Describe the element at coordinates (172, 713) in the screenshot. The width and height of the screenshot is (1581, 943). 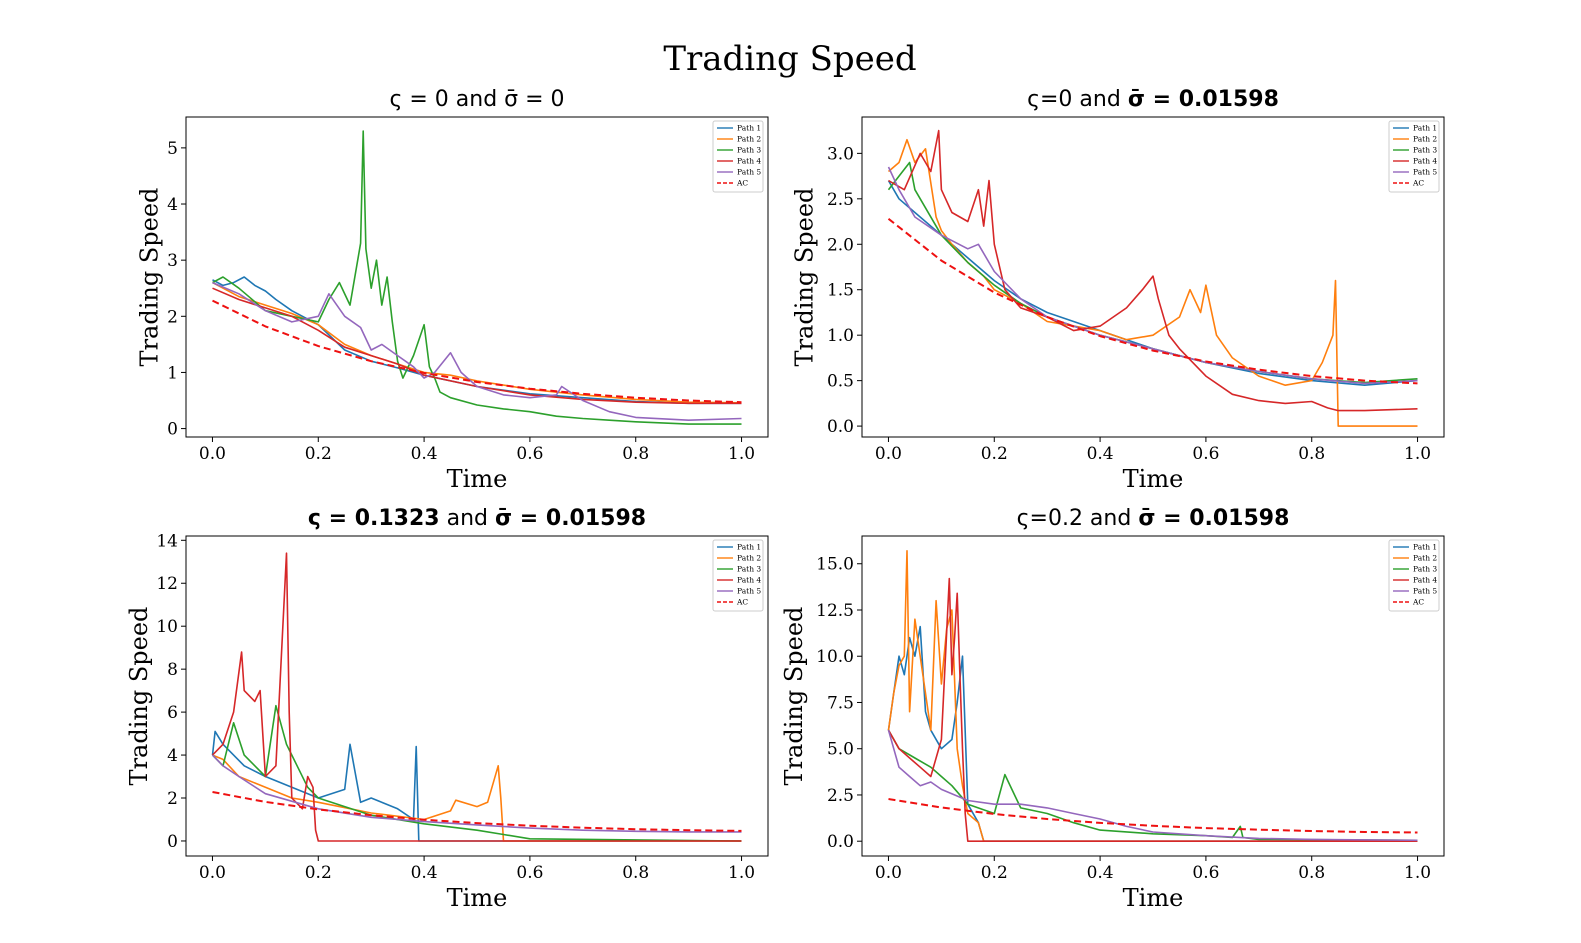
I see `y-tick-label: 6` at that location.